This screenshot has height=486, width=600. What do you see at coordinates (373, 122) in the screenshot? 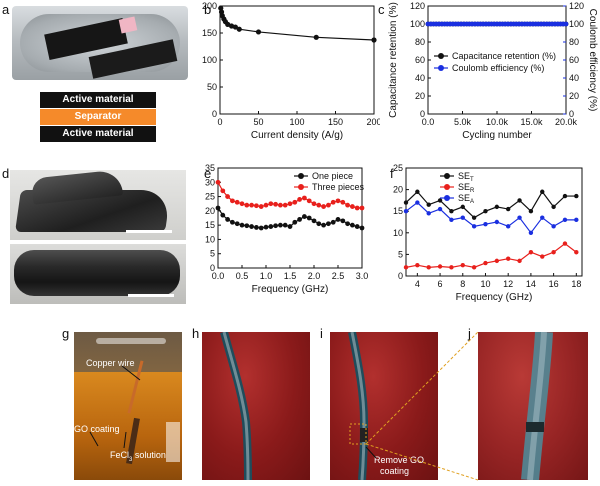
I see `x-tick-label: 200` at bounding box center [373, 122].